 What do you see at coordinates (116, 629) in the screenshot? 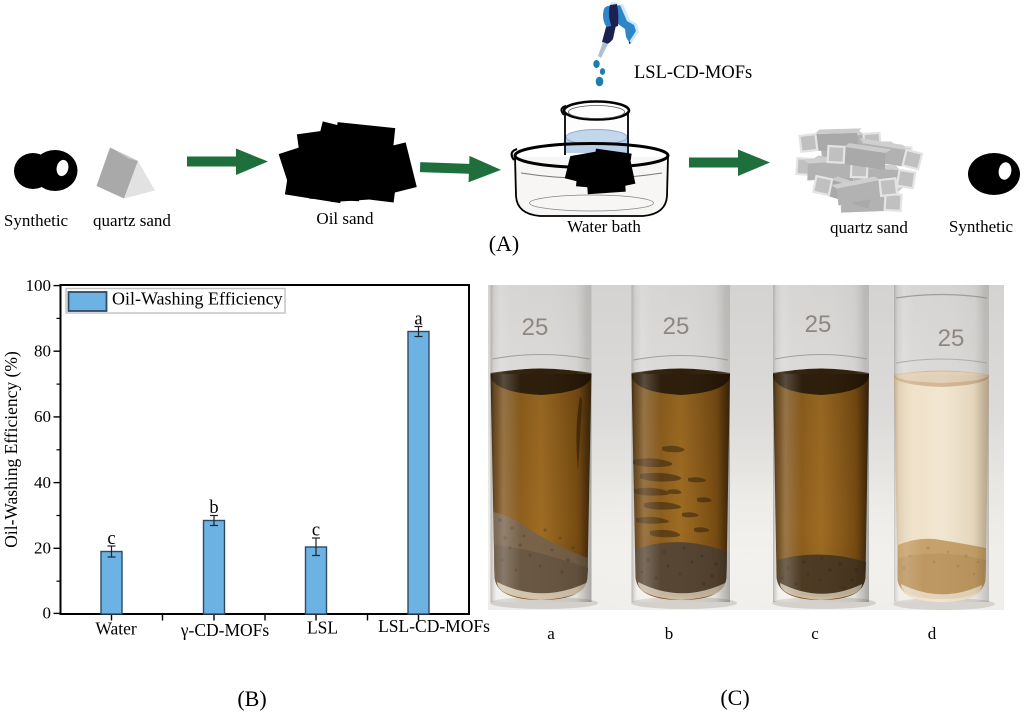
I see `svg-text: Water` at bounding box center [116, 629].